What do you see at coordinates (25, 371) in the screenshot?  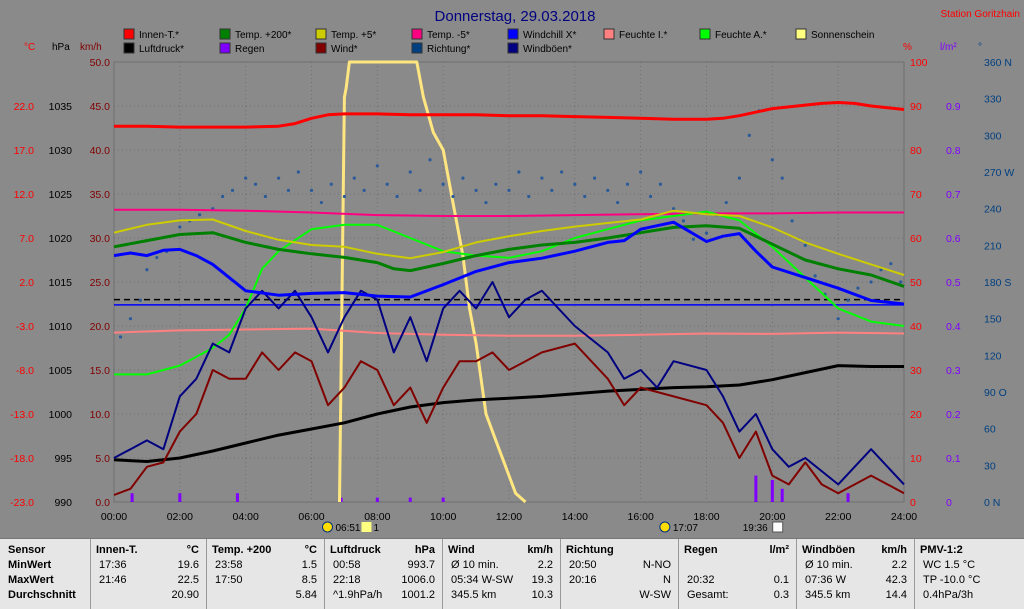 I see `temp-tick-label: -8.0` at bounding box center [25, 371].